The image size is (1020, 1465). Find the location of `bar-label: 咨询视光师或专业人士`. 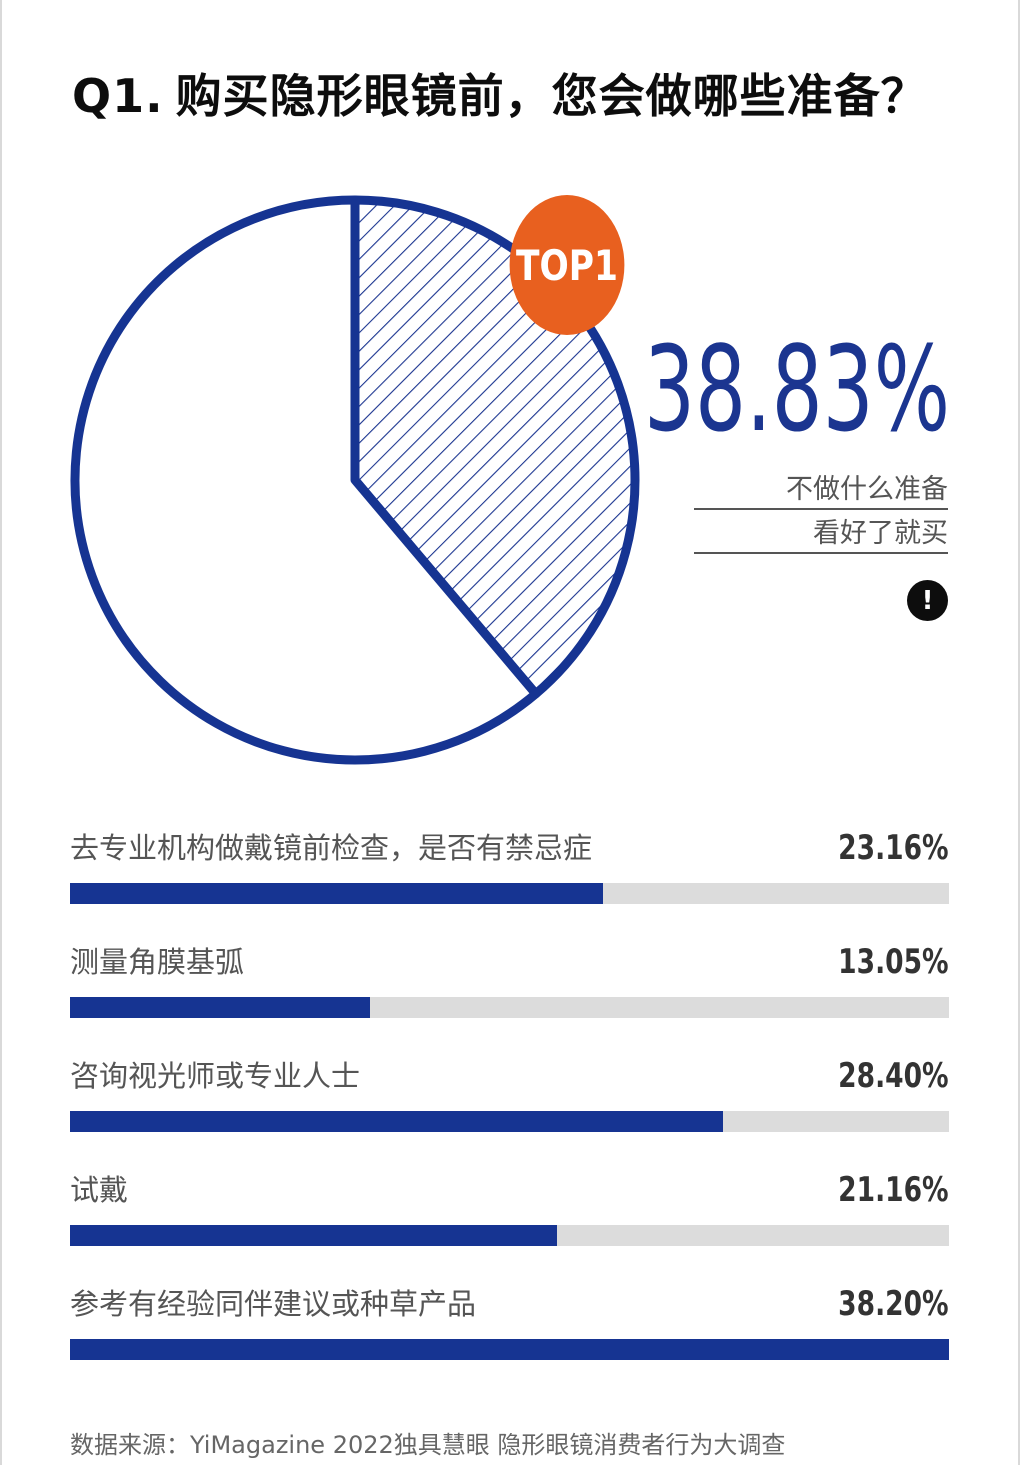

bar-label: 咨询视光师或专业人士 is located at coordinates (215, 1076).